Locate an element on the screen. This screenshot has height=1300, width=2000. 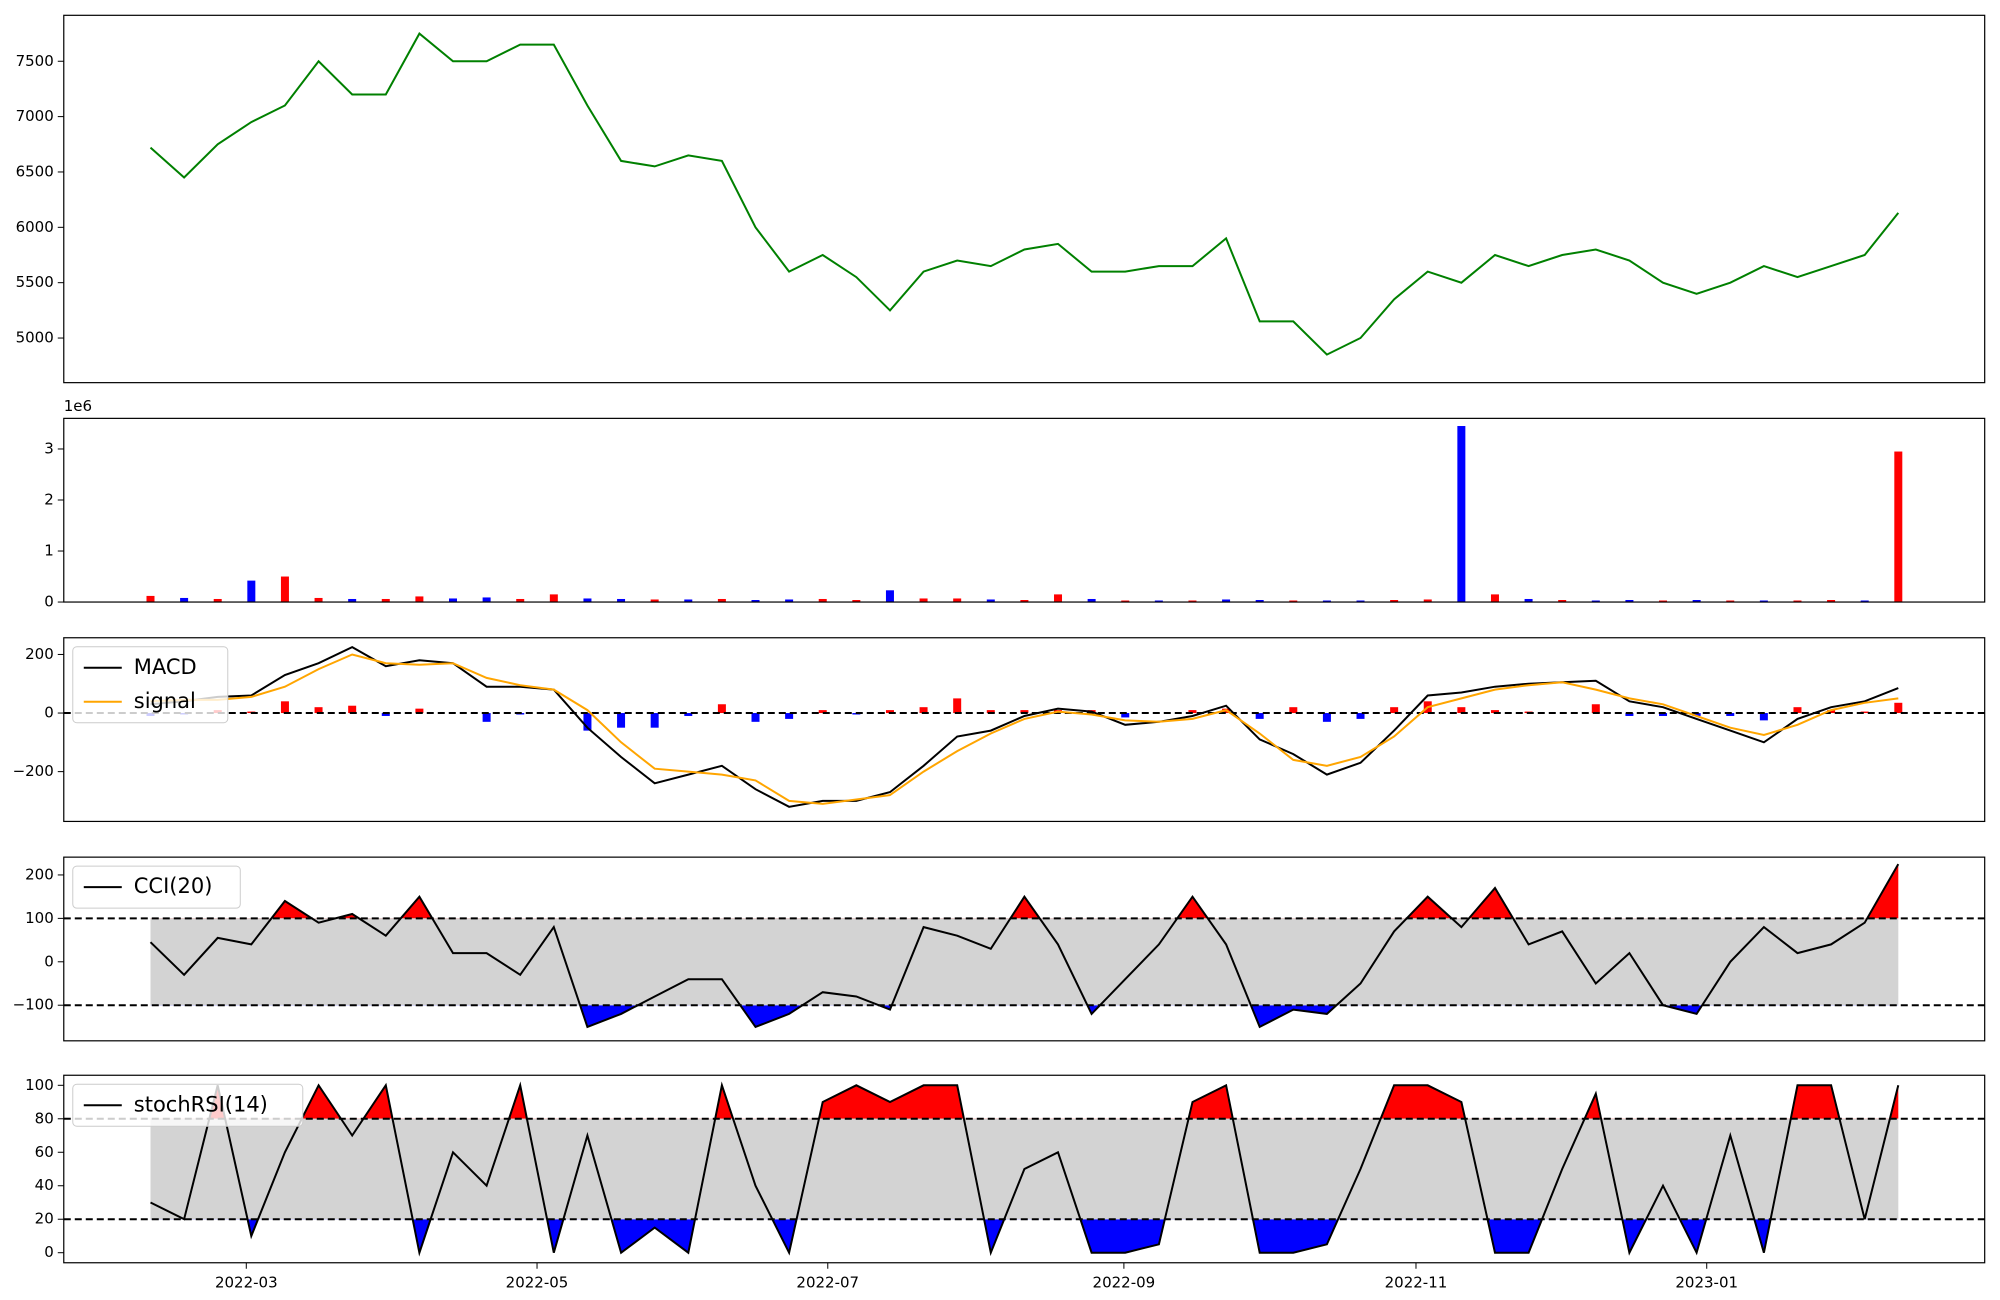
x-tick-label: 2023-01 is located at coordinates (1706, 1282).